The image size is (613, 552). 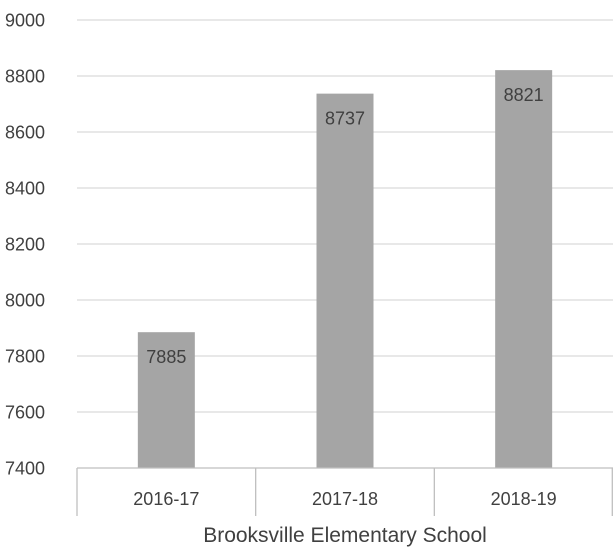 What do you see at coordinates (25, 469) in the screenshot?
I see `y-tick-label: 7400` at bounding box center [25, 469].